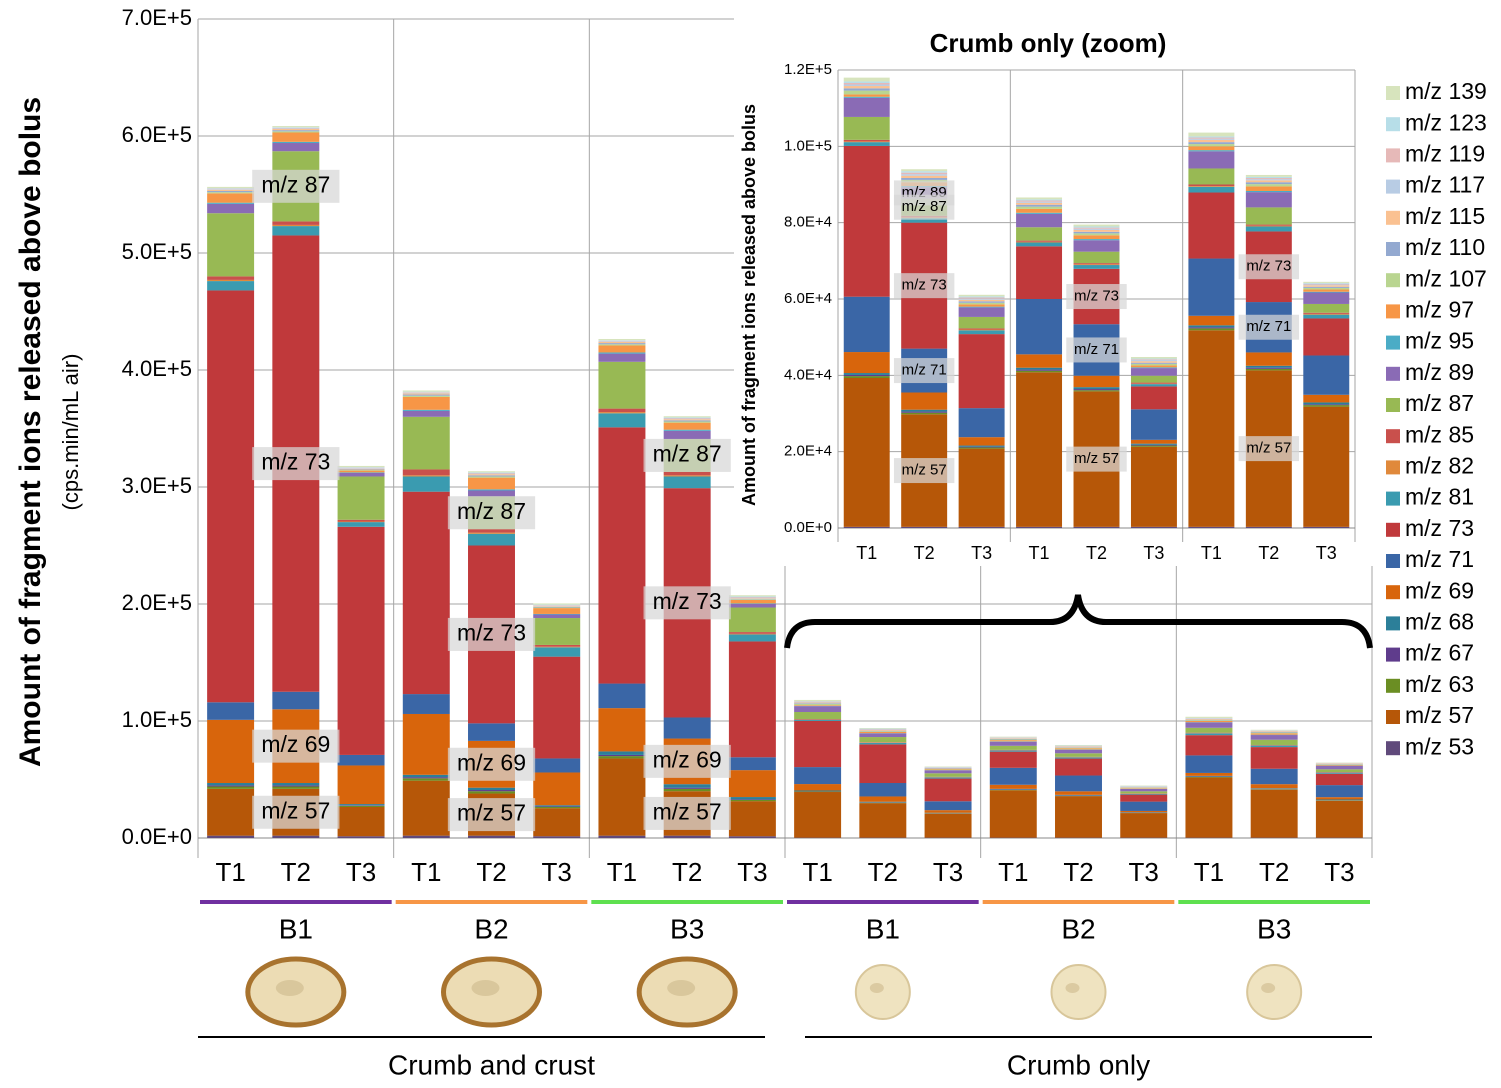  I want to click on y-tick-label: 7.0E+5, so click(157, 17).